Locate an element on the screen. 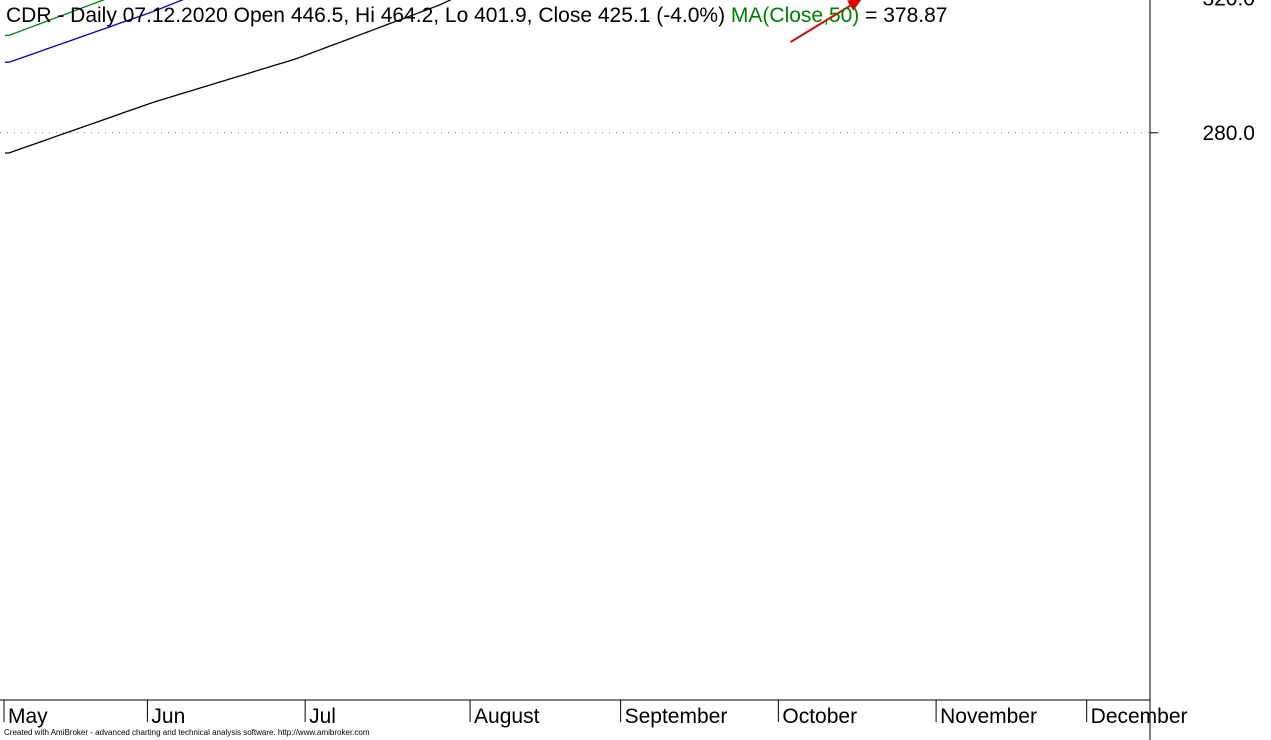  x-tick-label: Jun is located at coordinates (168, 716).